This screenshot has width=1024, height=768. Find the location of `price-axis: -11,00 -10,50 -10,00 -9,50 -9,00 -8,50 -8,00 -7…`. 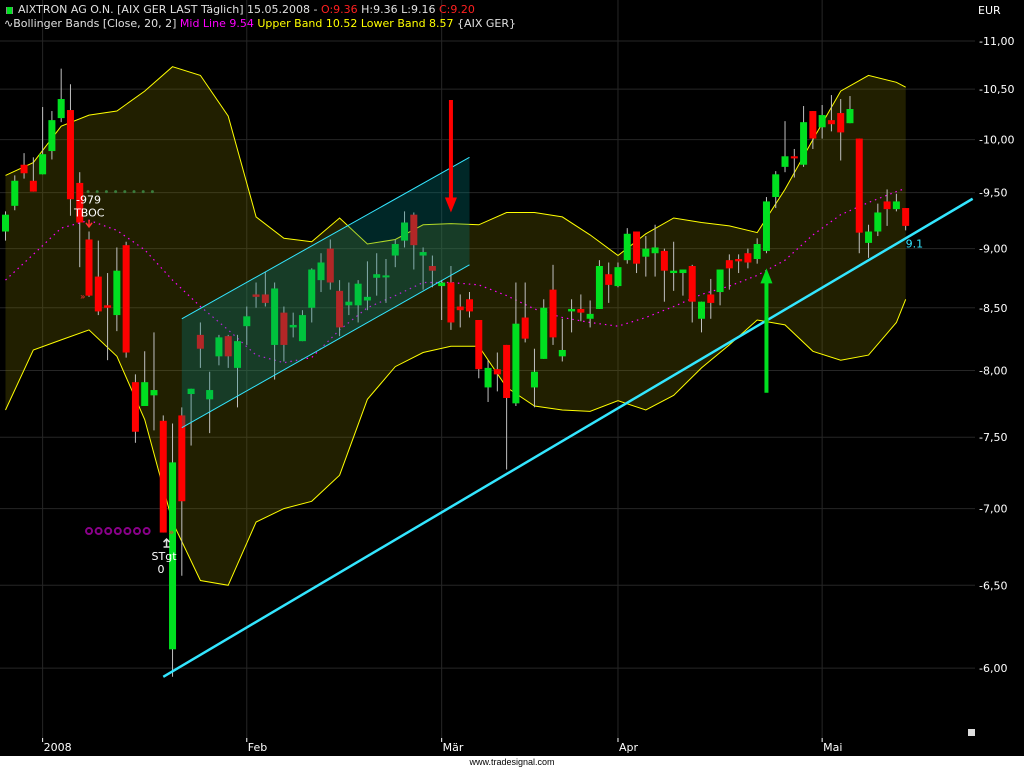

price-axis: -11,00 -10,50 -10,00 -9,50 -9,00 -8,50 -8,00 -7… is located at coordinates (996, 355).